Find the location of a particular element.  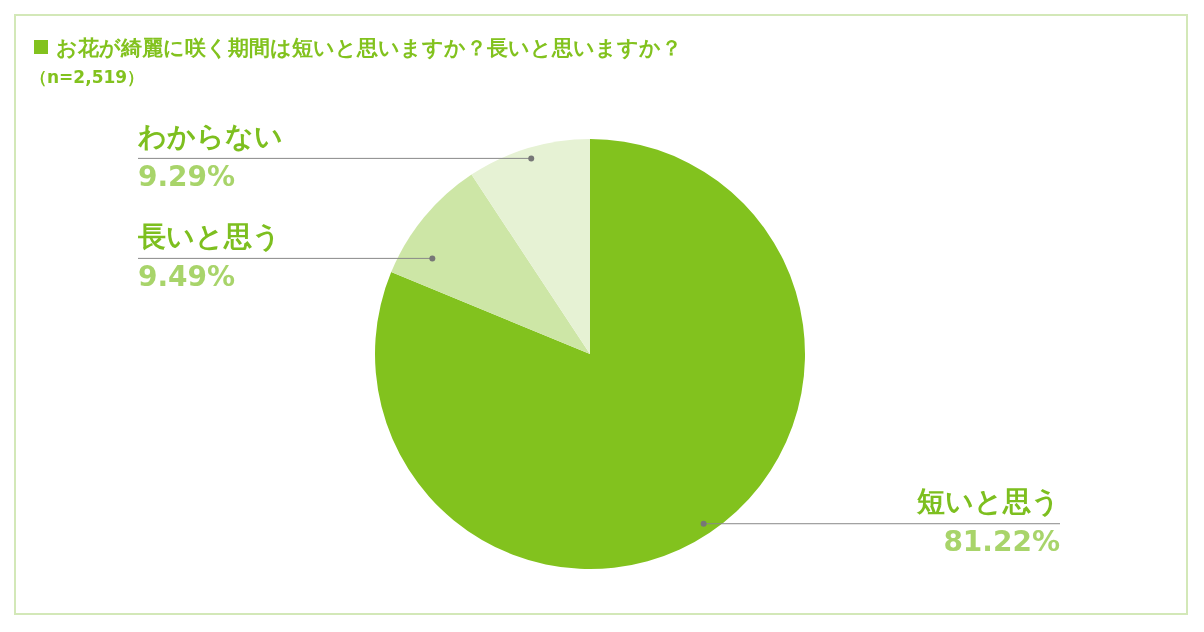

chart-subtitle: （n=2,519） is located at coordinates (87, 77).